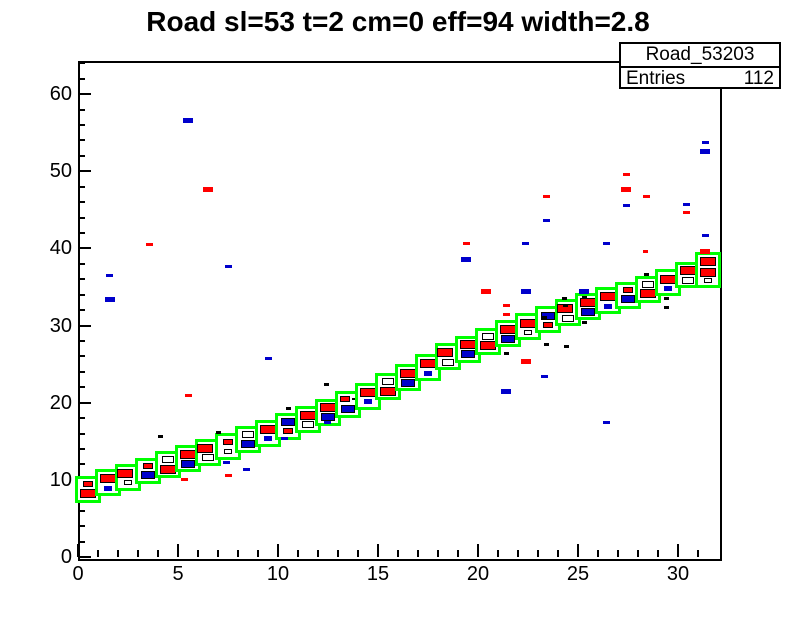 The image size is (796, 622). What do you see at coordinates (78, 574) in the screenshot?
I see `x-axis-tick-label: 0` at bounding box center [78, 574].